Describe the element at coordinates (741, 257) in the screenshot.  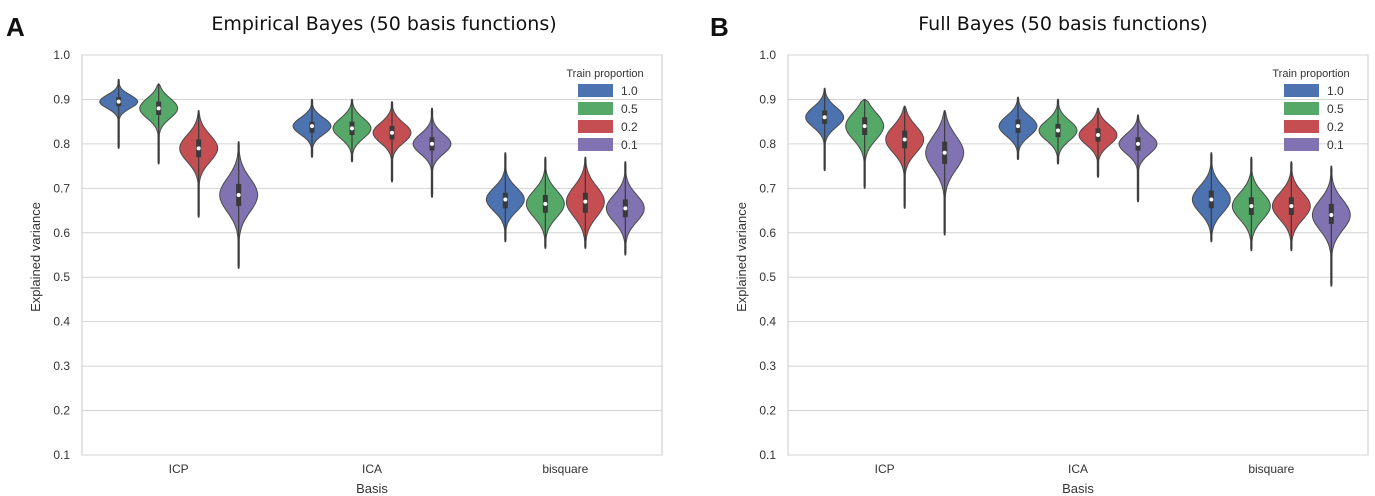
I see `panel-b-y-axis-label: Explained variance` at that location.